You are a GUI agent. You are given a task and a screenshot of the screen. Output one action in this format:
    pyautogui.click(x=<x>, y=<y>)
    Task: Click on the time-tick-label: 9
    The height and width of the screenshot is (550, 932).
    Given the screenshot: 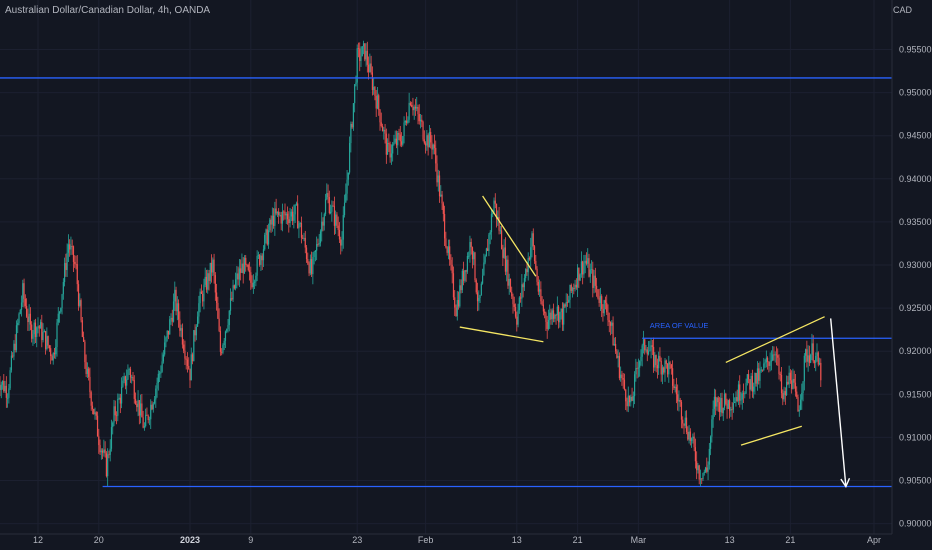 What is the action you would take?
    pyautogui.click(x=250, y=540)
    